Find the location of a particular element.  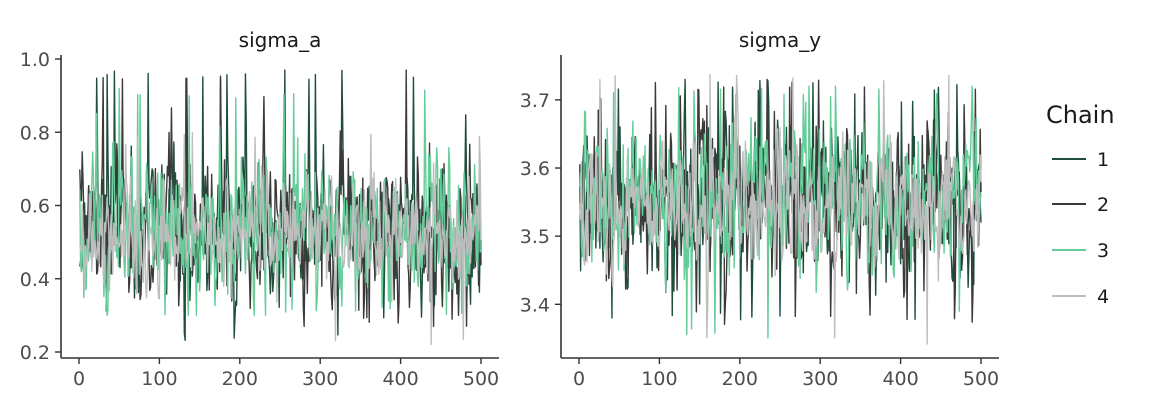

y-tick-label: 0.6 is located at coordinates (35, 207).